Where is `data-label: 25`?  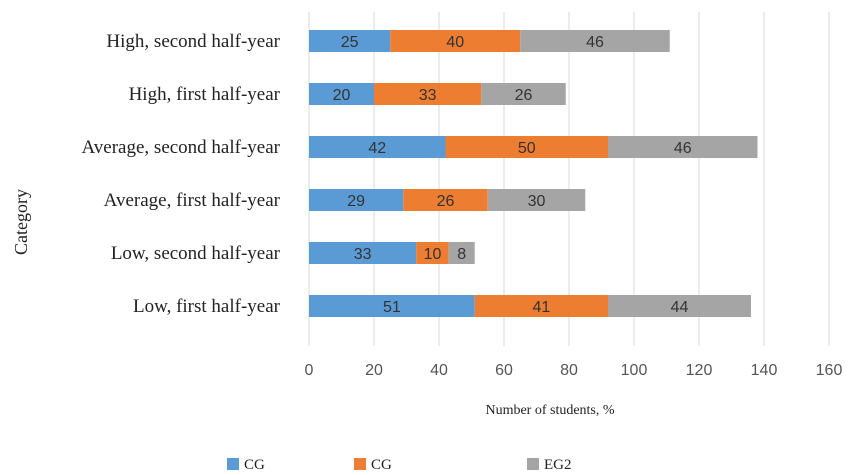 data-label: 25 is located at coordinates (350, 42).